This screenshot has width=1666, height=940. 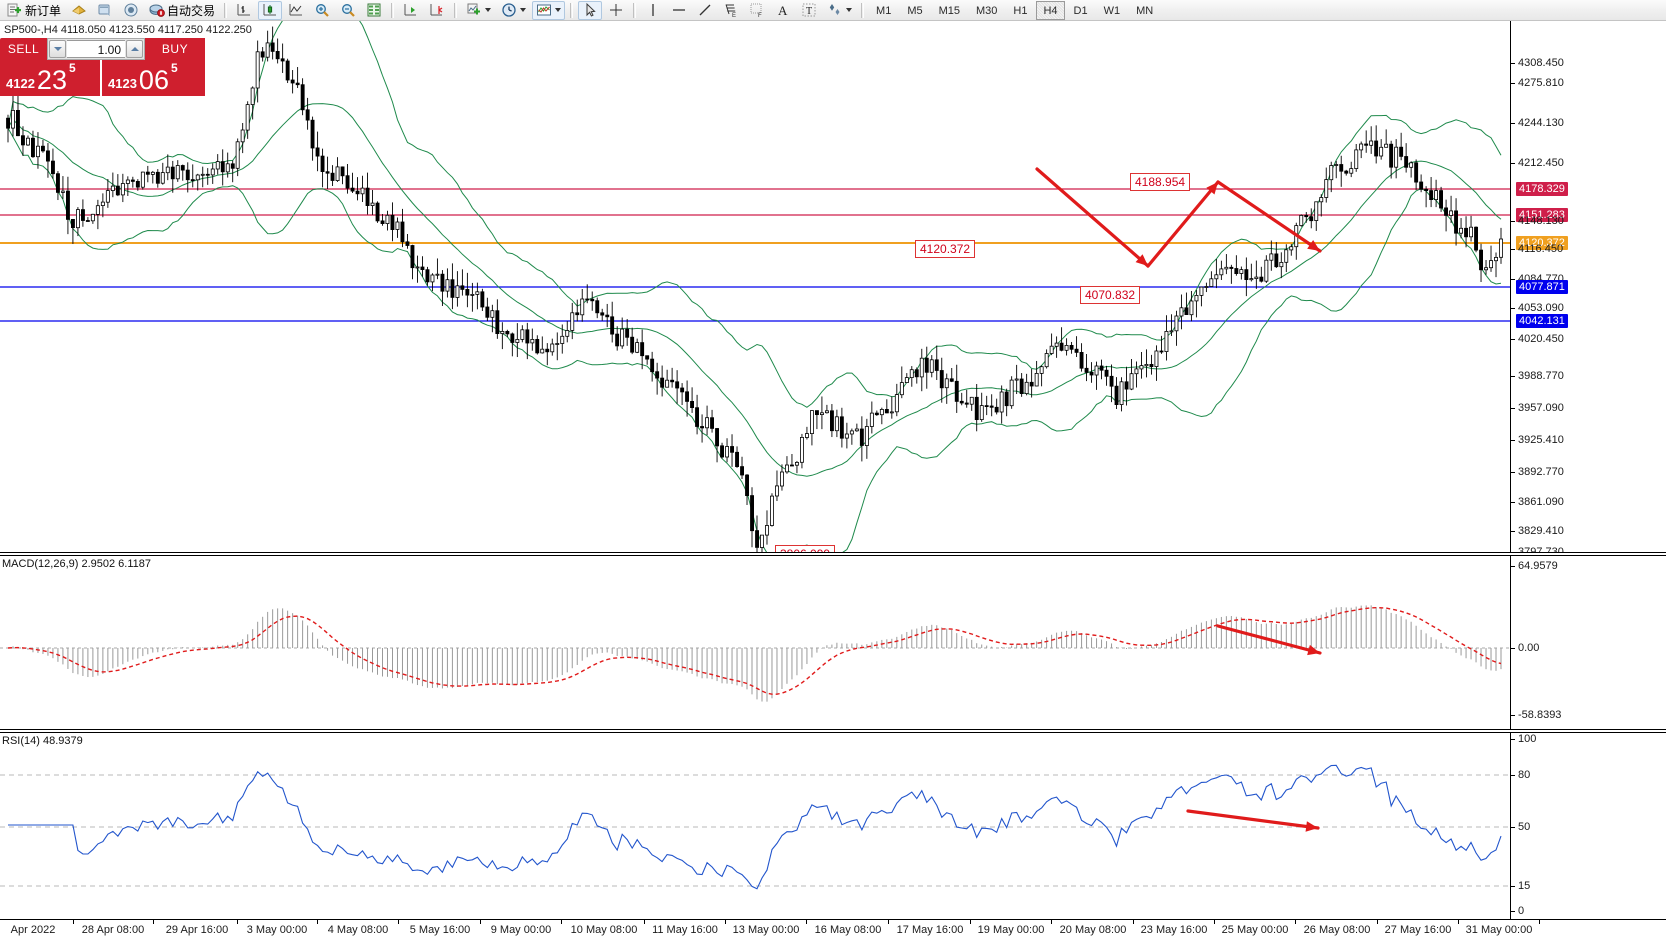 I want to click on timeframe-m1: M1, so click(x=884, y=10).